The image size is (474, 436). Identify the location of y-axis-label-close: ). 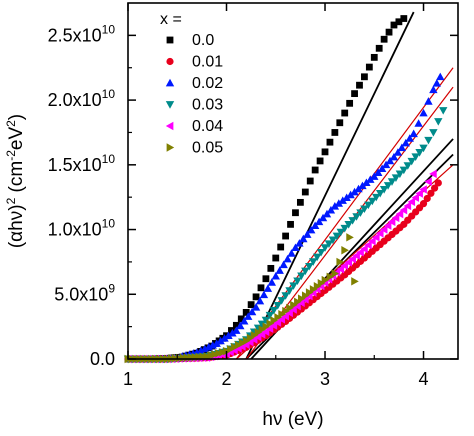
(16, 117).